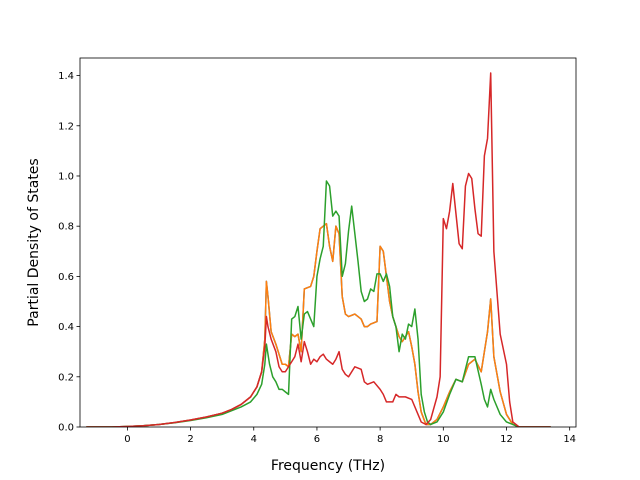 The image size is (640, 480). Describe the element at coordinates (66, 76) in the screenshot. I see `y-tick-label: 1.4` at that location.